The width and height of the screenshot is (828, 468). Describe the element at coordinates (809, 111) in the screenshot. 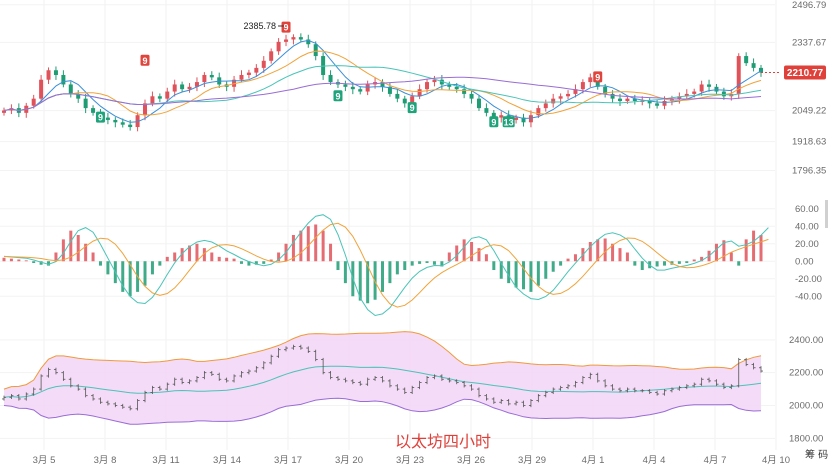

I see `y-tick-label: 2049.22` at that location.